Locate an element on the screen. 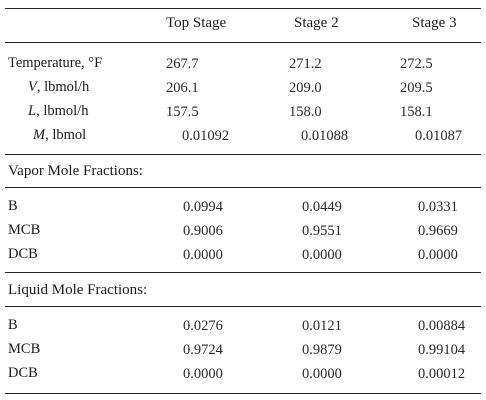  value-cell: 157.5 is located at coordinates (182, 112).